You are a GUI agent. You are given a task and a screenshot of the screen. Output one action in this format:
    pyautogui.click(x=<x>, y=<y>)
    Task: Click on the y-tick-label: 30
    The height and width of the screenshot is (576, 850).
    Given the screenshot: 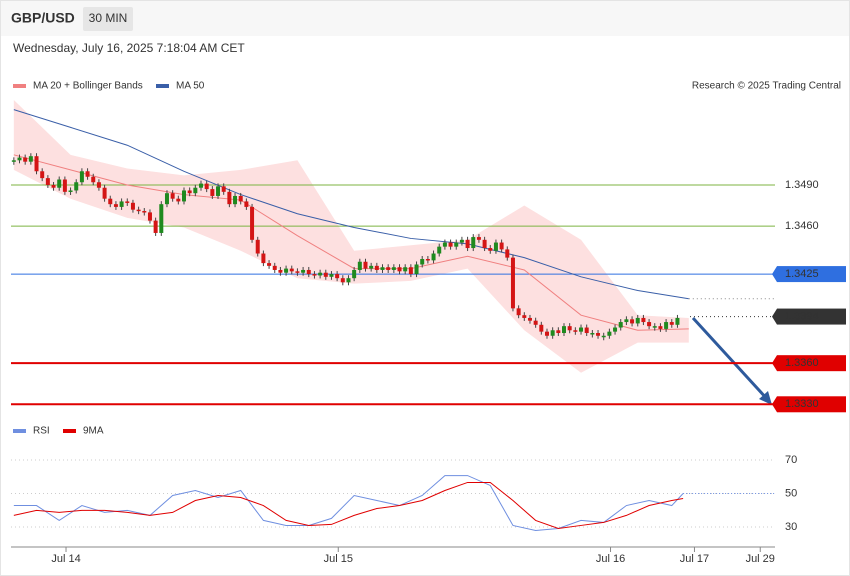 What is the action you would take?
    pyautogui.click(x=791, y=527)
    